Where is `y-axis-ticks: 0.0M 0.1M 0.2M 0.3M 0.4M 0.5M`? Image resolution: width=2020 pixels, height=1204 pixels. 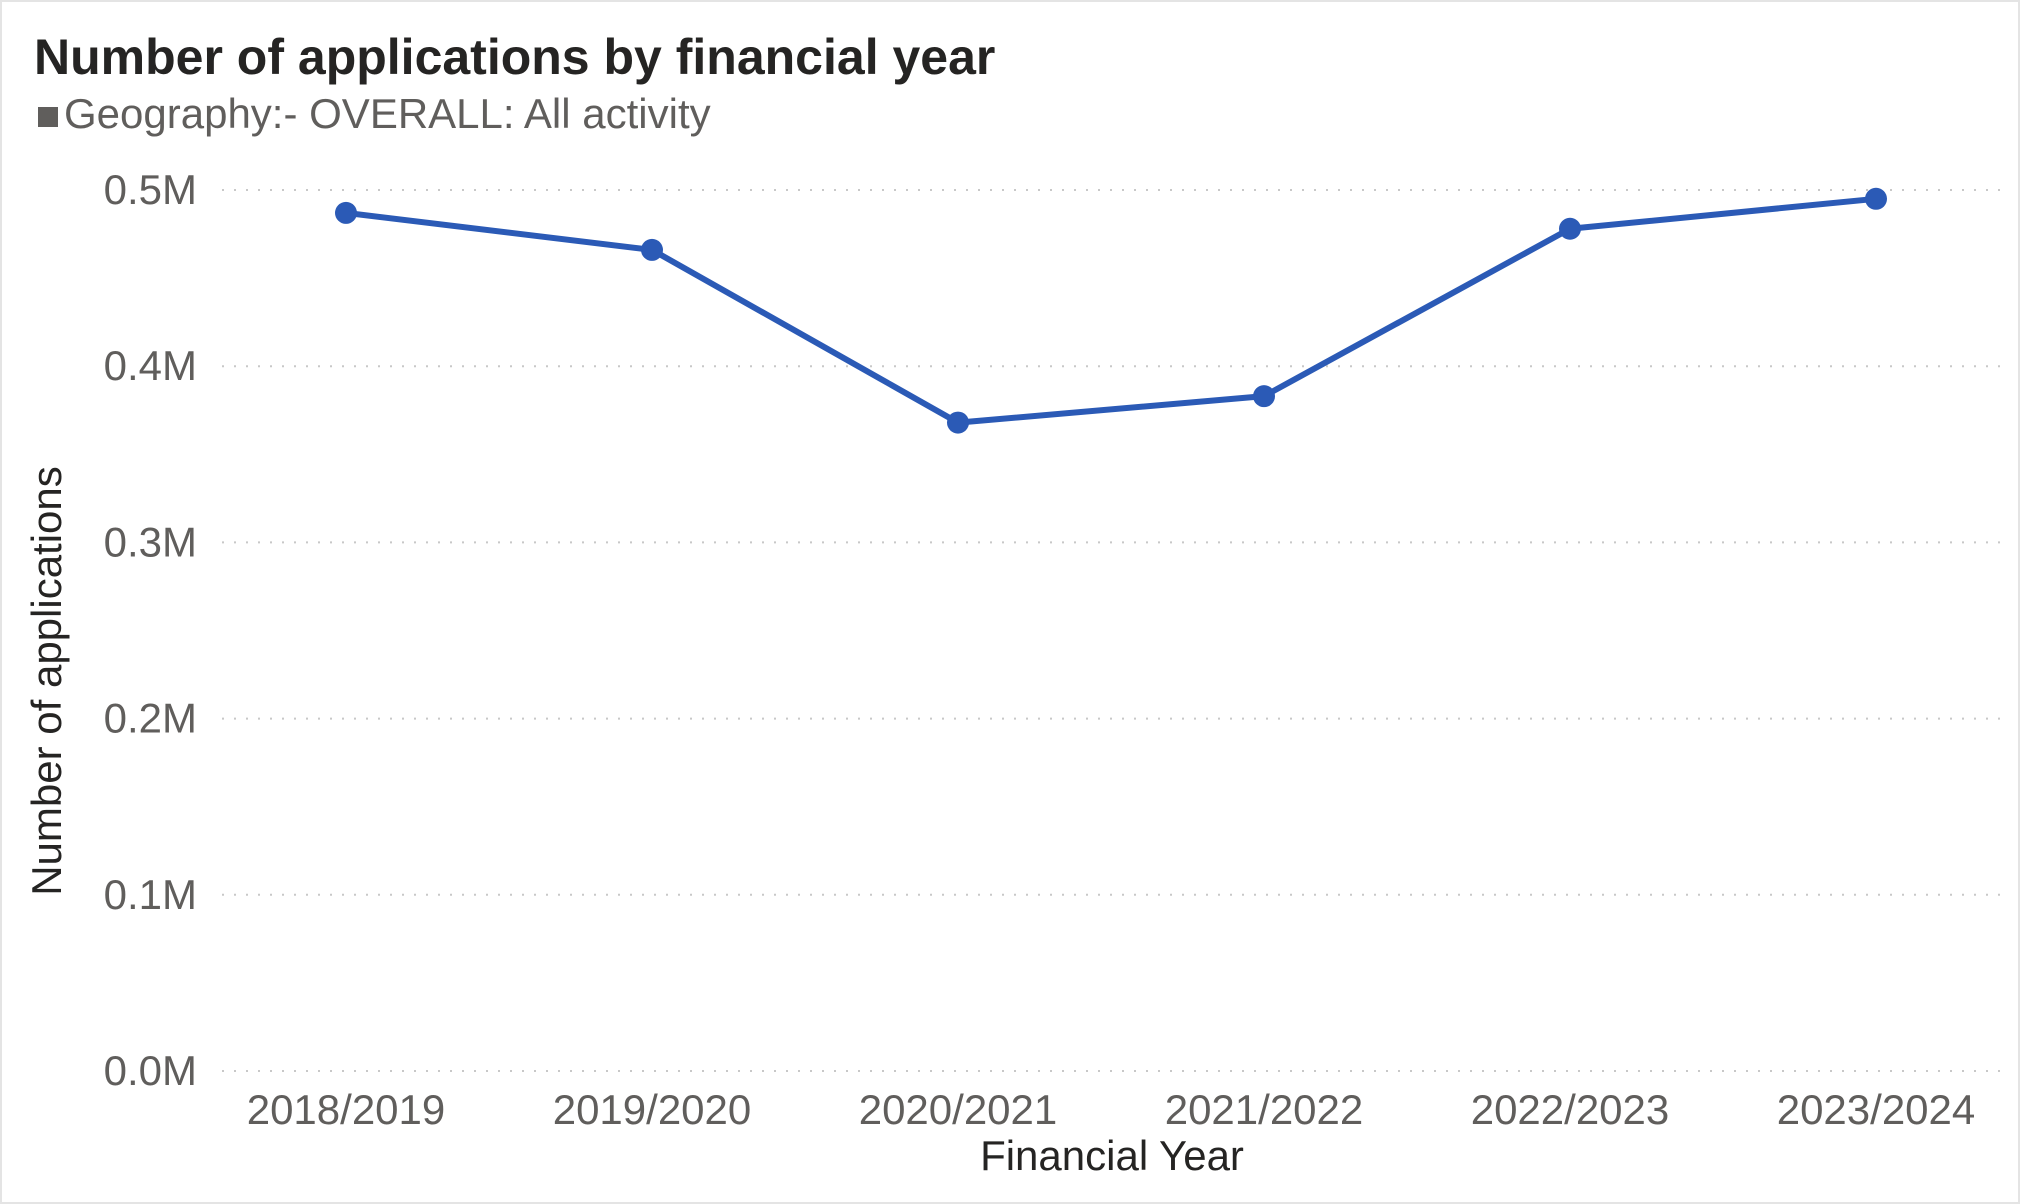
y-axis-ticks: 0.0M 0.1M 0.2M 0.3M 0.4M 0.5M is located at coordinates (150, 630).